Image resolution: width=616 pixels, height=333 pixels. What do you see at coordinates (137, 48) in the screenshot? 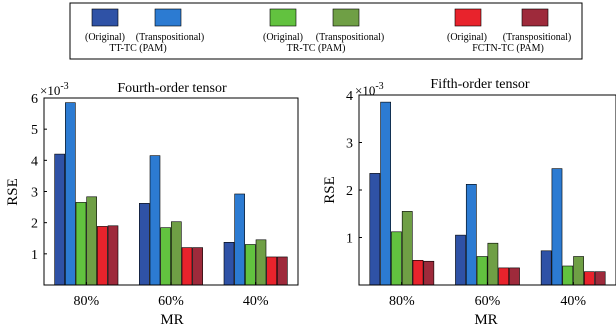
I see `legend-group-label-tt-tc: TT-TC (PAM)` at bounding box center [137, 48].